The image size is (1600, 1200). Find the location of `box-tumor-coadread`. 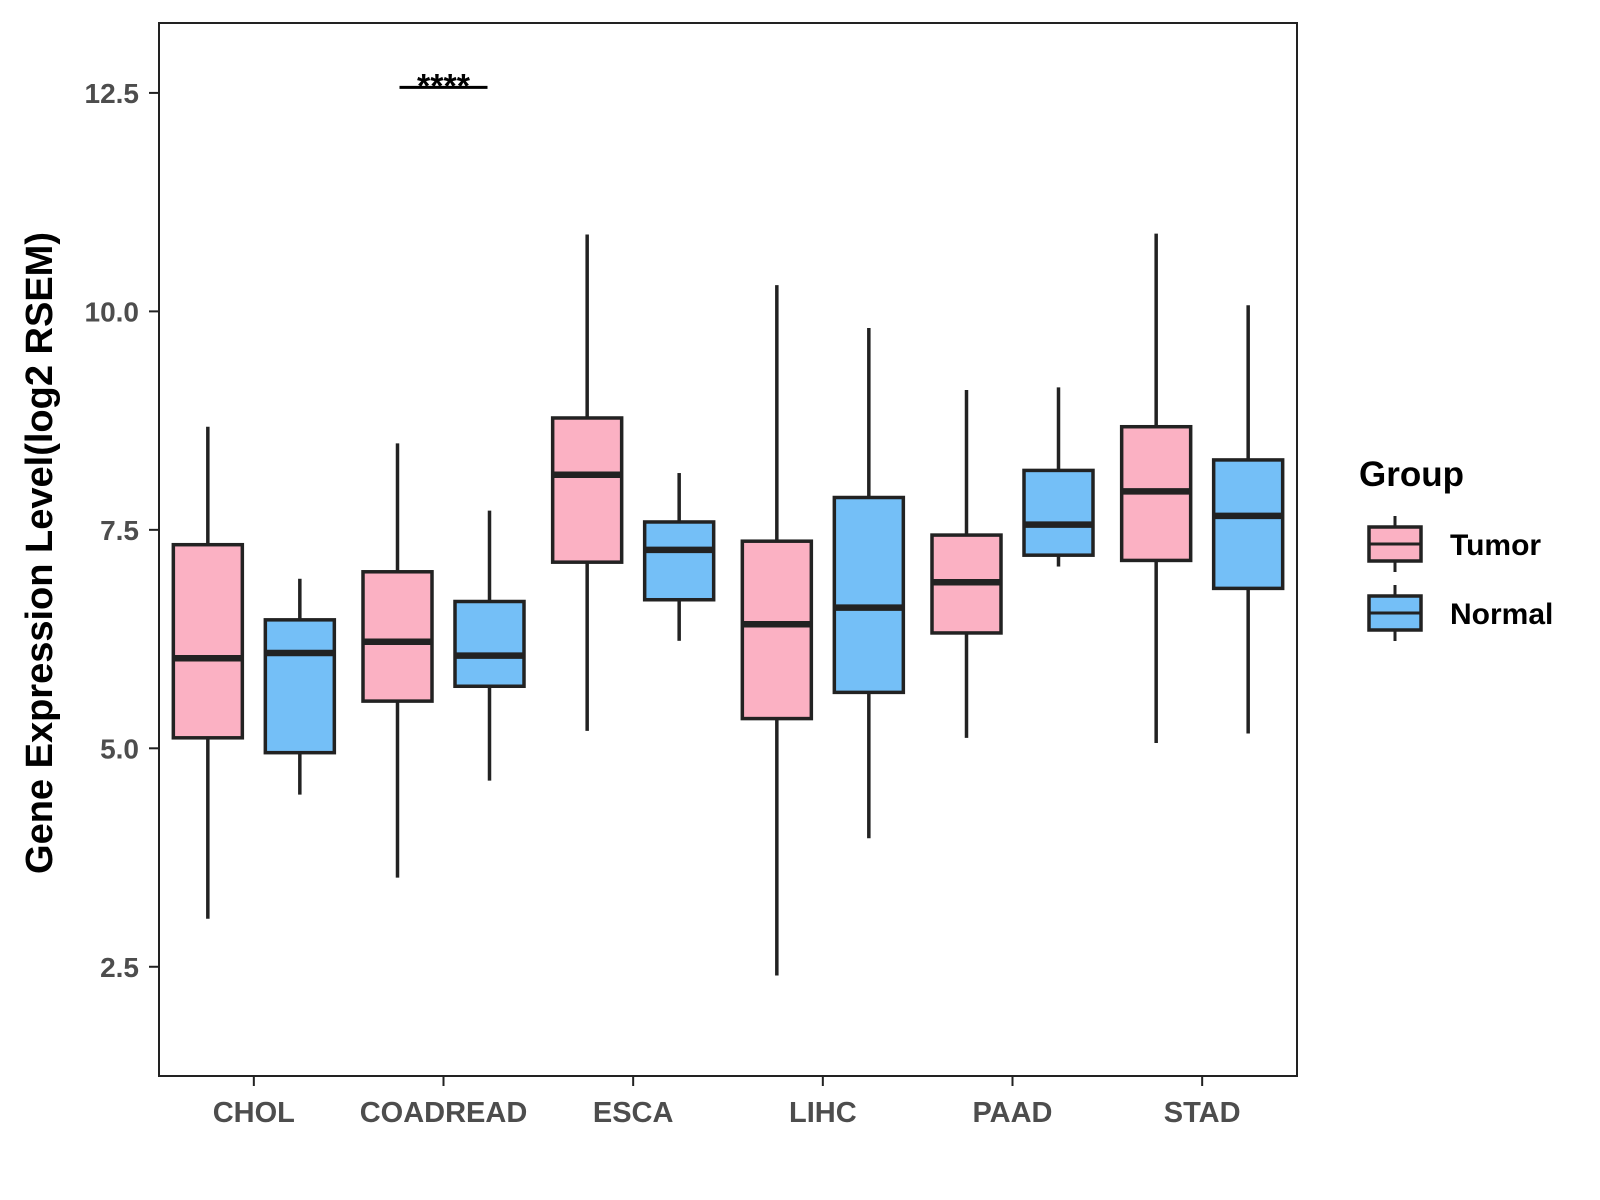

box-tumor-coadread is located at coordinates (397, 660).